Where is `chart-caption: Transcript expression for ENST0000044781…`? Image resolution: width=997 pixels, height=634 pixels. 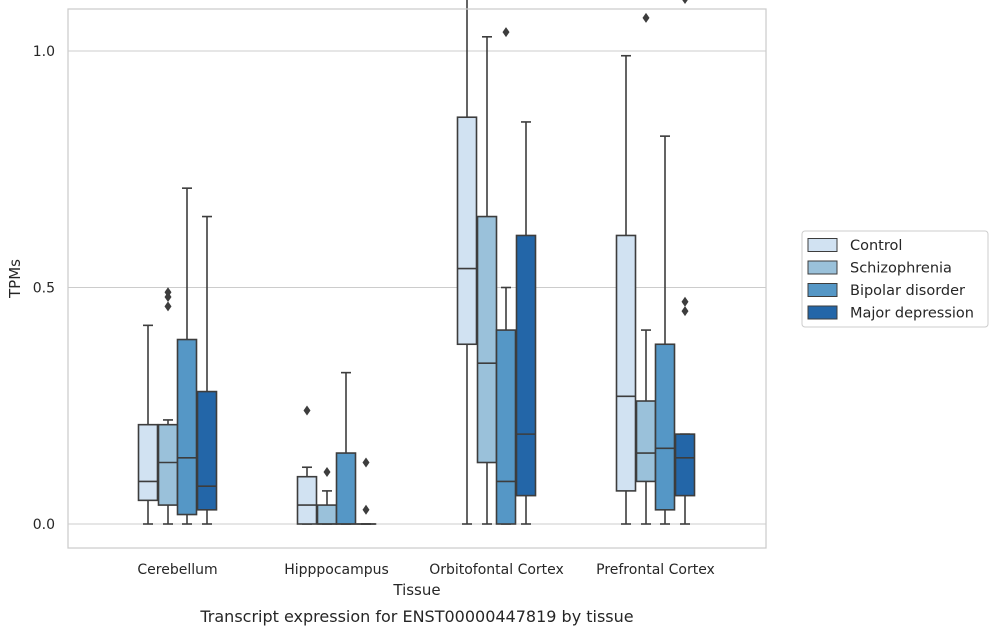 chart-caption: Transcript expression for ENST0000044781… is located at coordinates (416, 616).